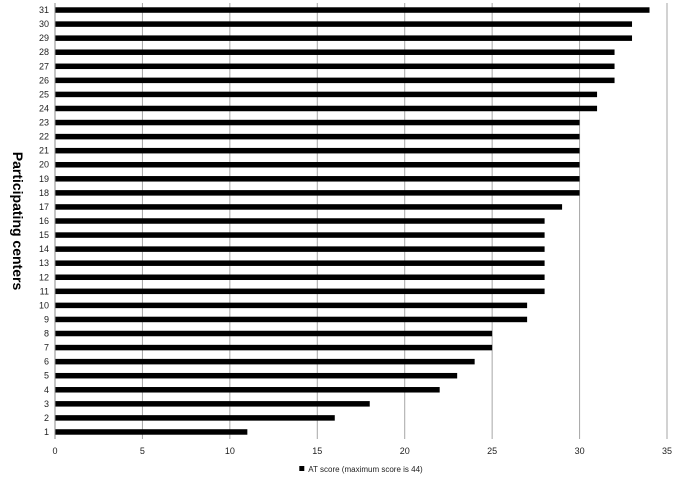 This screenshot has height=479, width=676. I want to click on y-tick-label: 7, so click(46, 348).